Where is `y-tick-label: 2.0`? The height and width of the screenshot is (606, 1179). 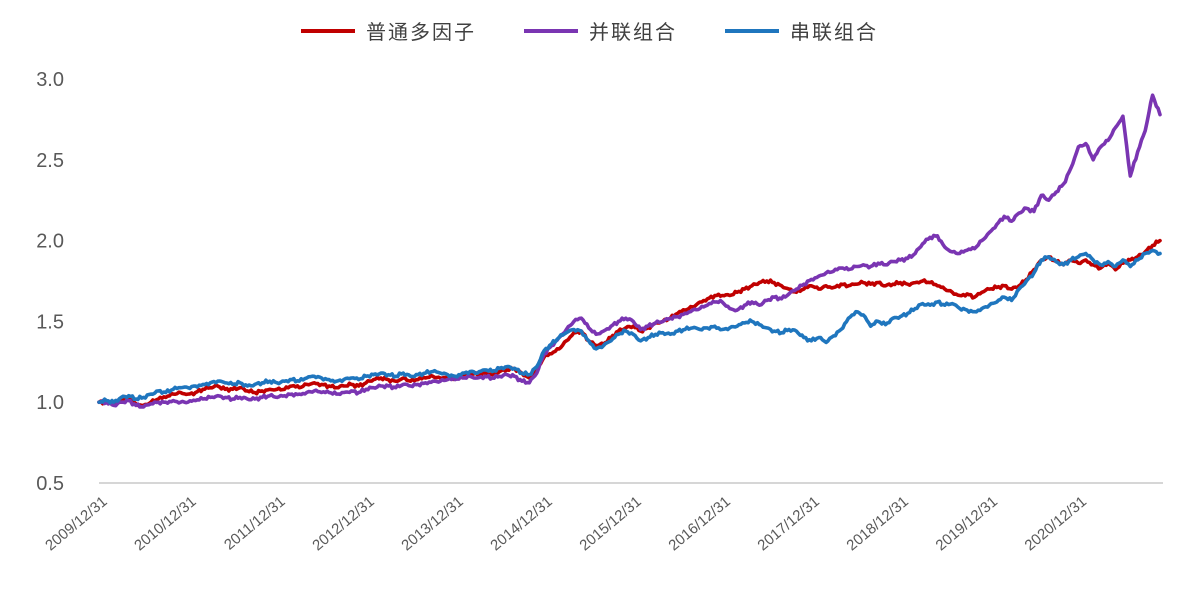 y-tick-label: 2.0 is located at coordinates (50, 242).